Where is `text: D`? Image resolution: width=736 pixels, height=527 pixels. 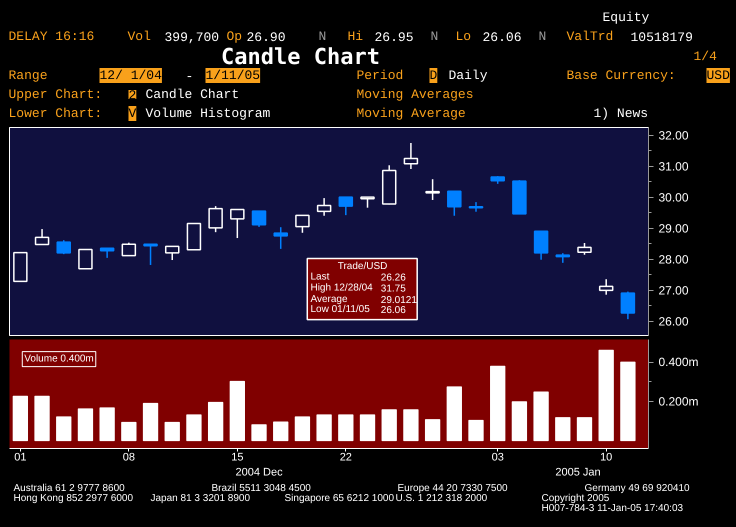
text: D is located at coordinates (434, 75).